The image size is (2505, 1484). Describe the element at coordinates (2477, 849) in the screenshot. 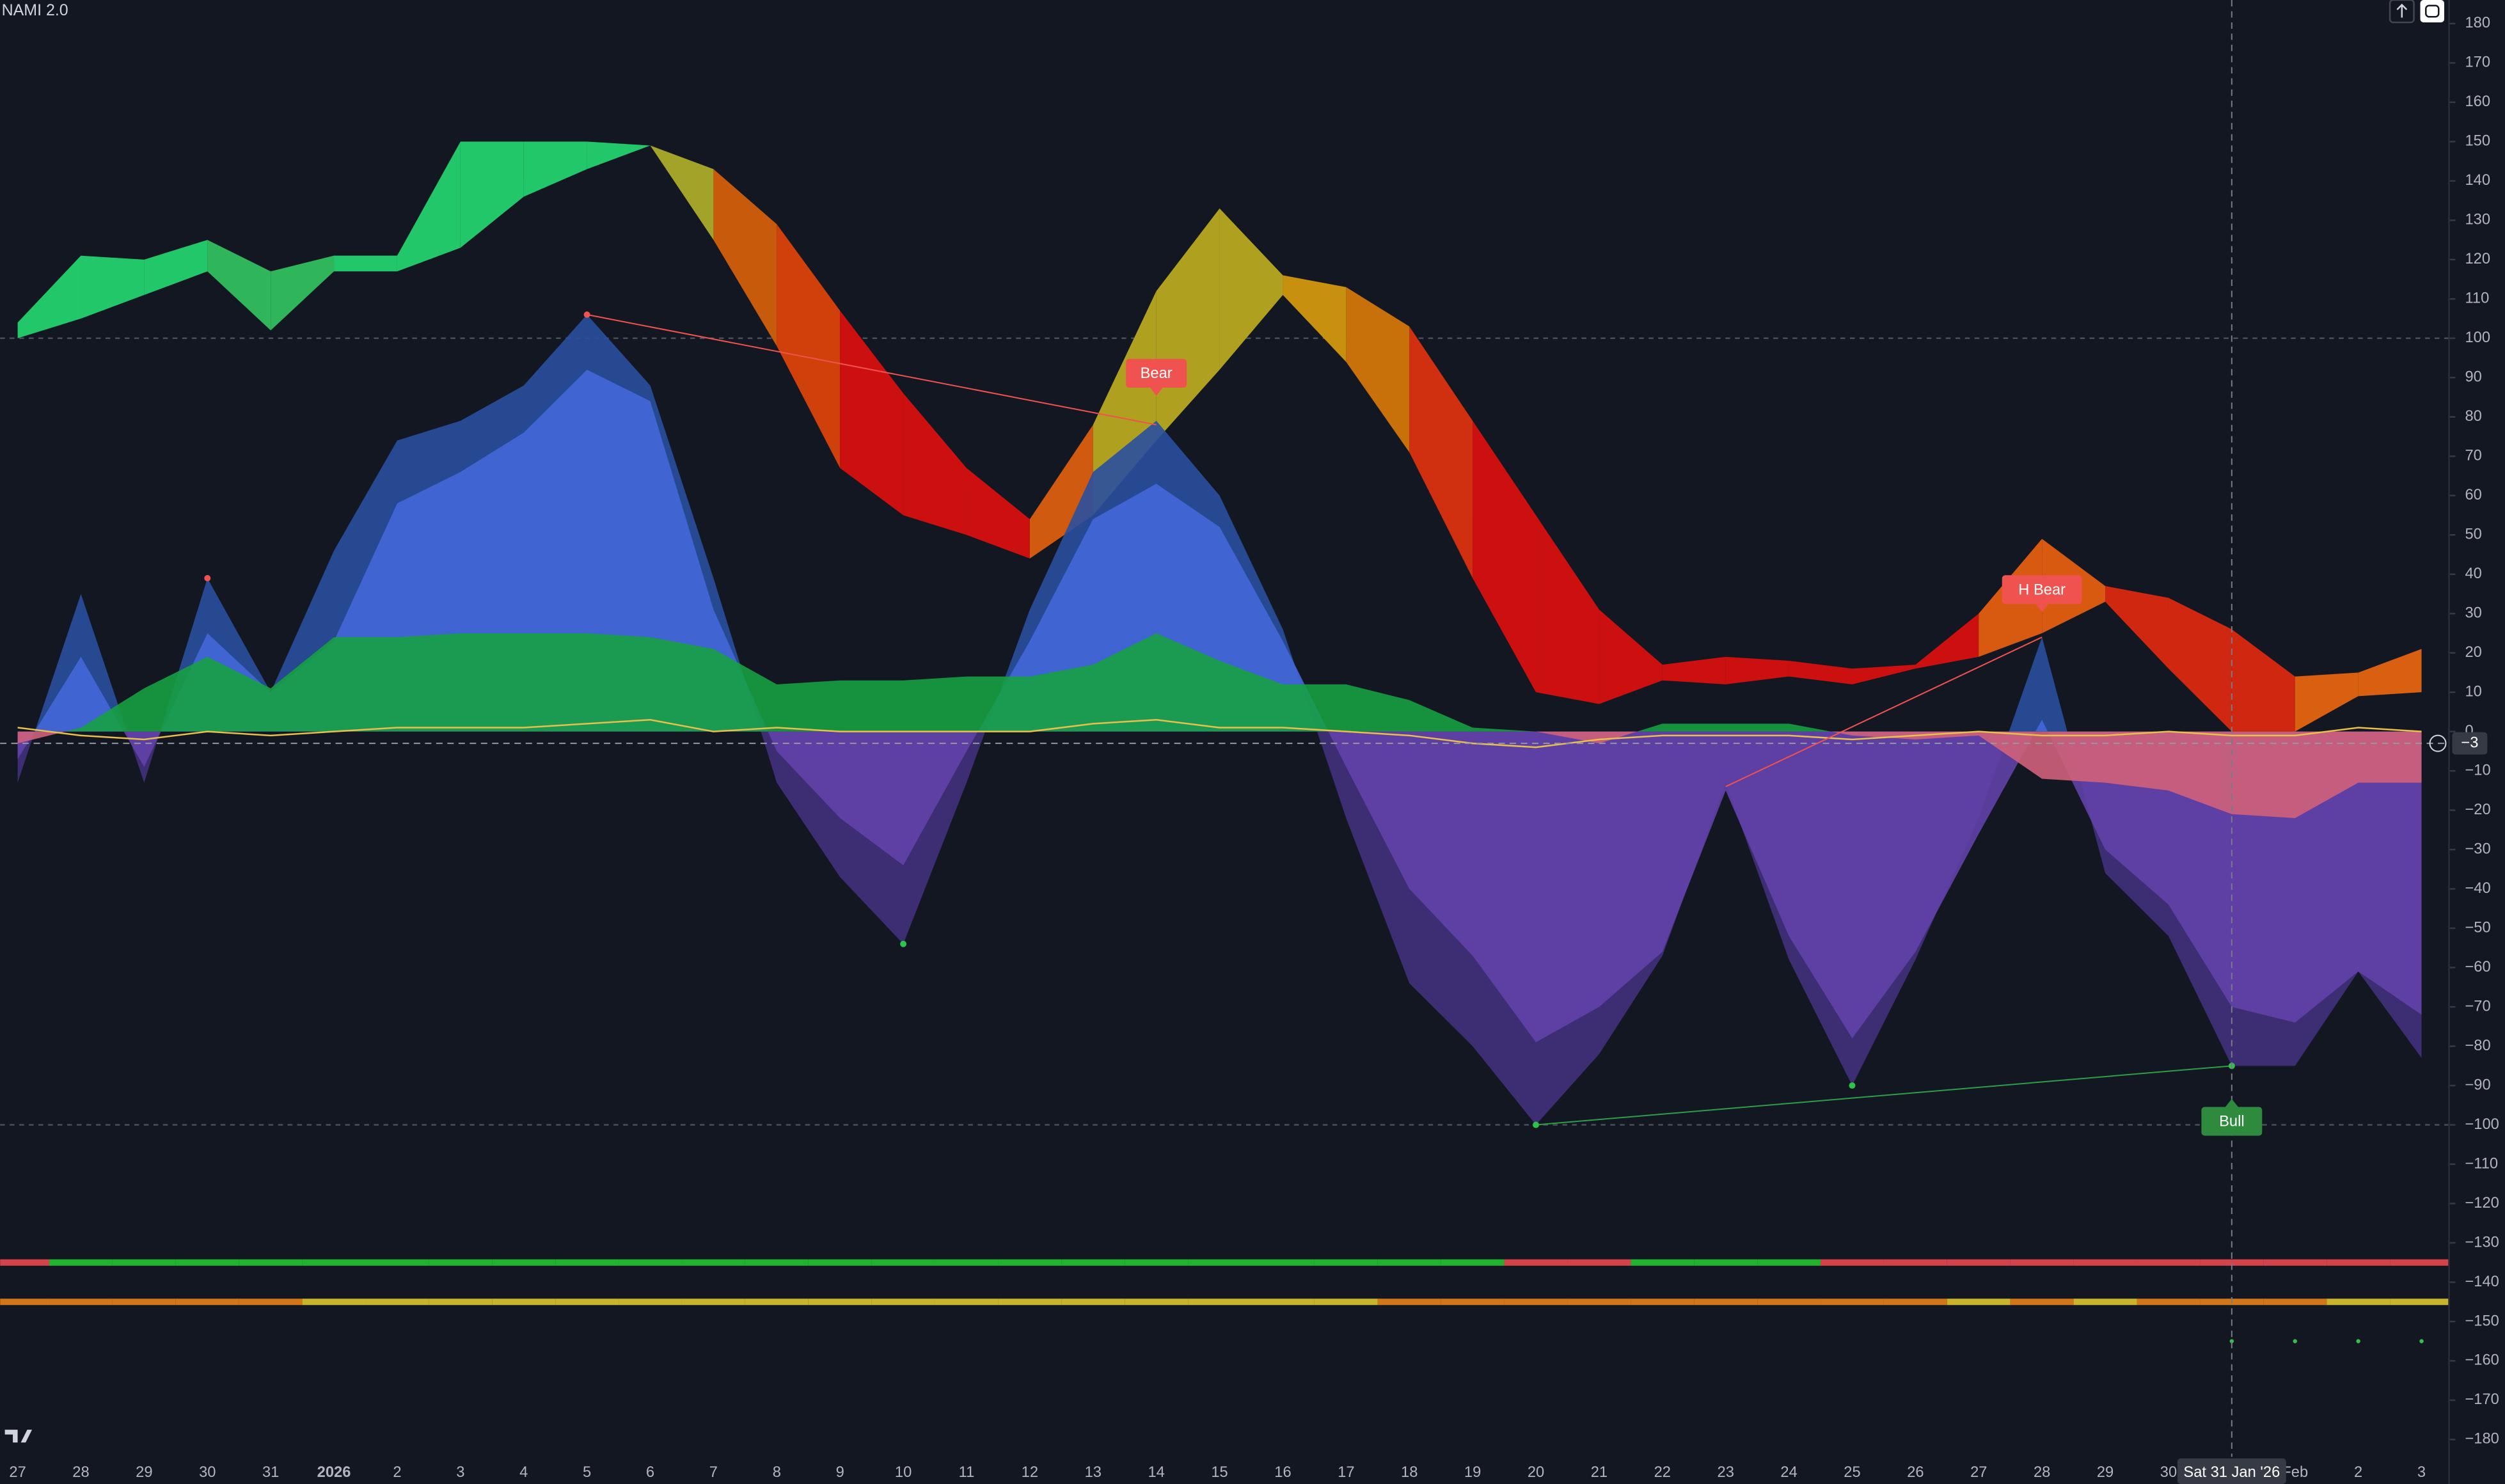

I see `y-tick-label: −30` at that location.